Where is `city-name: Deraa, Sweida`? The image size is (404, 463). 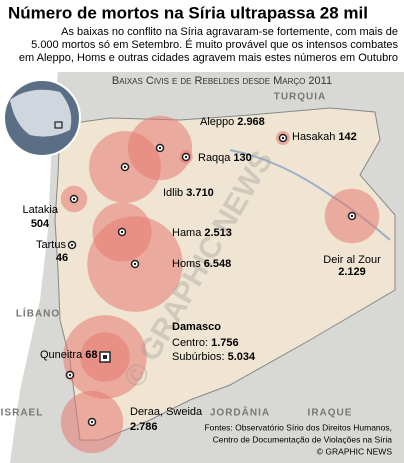
city-name: Deraa, Sweida is located at coordinates (166, 412).